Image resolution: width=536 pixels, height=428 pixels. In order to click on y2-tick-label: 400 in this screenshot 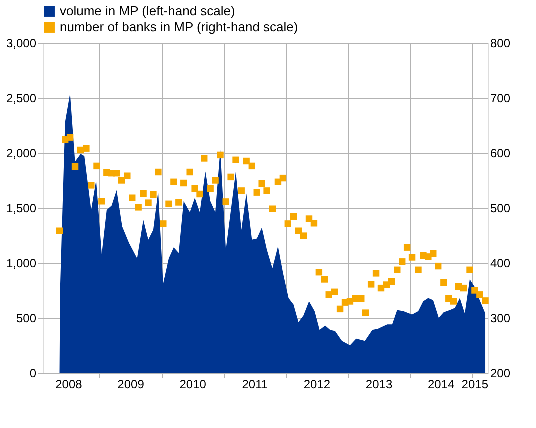, I will do `click(500, 263)`.